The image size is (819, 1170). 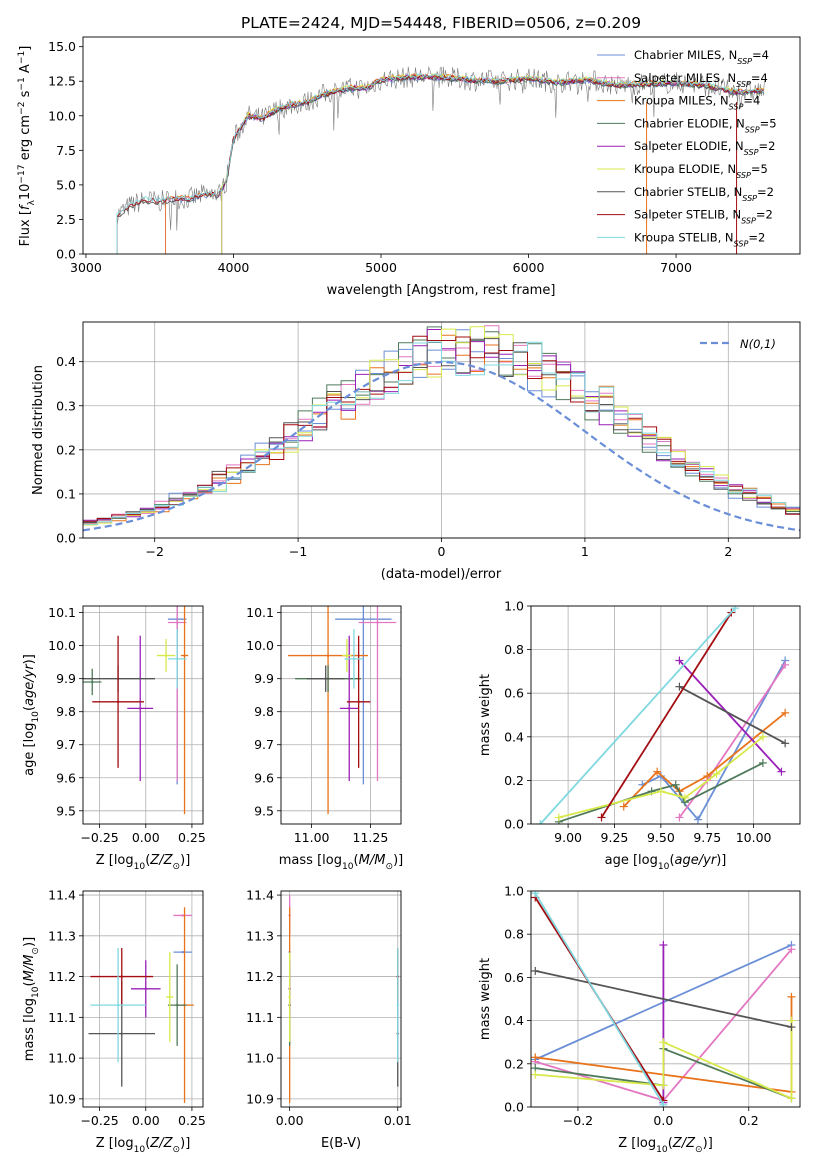 I want to click on x-tick-label: 1, so click(x=585, y=551).